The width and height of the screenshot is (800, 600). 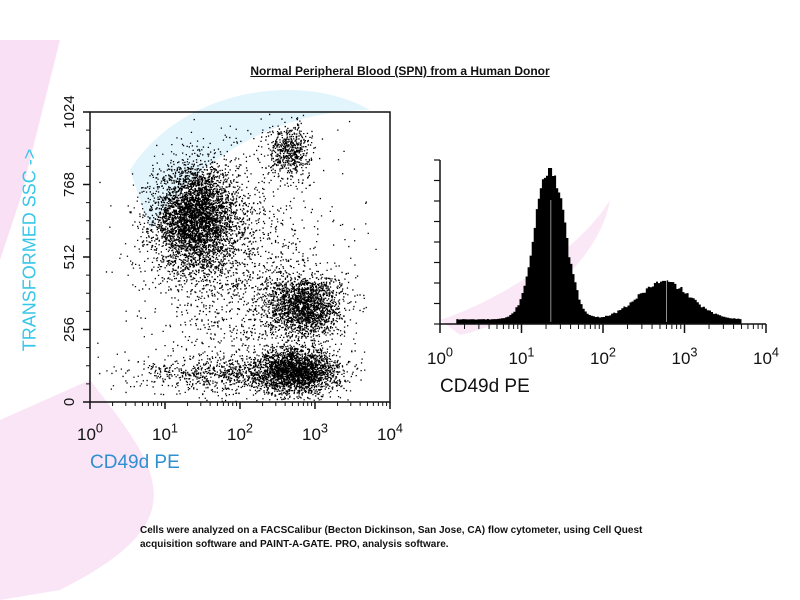 What do you see at coordinates (485, 386) in the screenshot?
I see `histogram-x-axis-label: CD49d PE` at bounding box center [485, 386].